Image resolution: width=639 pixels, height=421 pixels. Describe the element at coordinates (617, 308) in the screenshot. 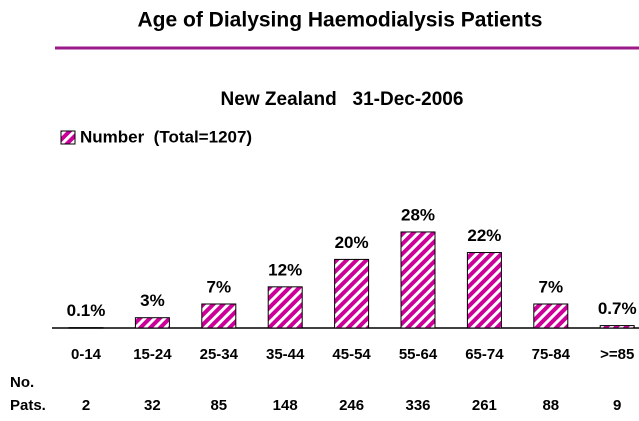

I see `data-label: 0.7%` at that location.